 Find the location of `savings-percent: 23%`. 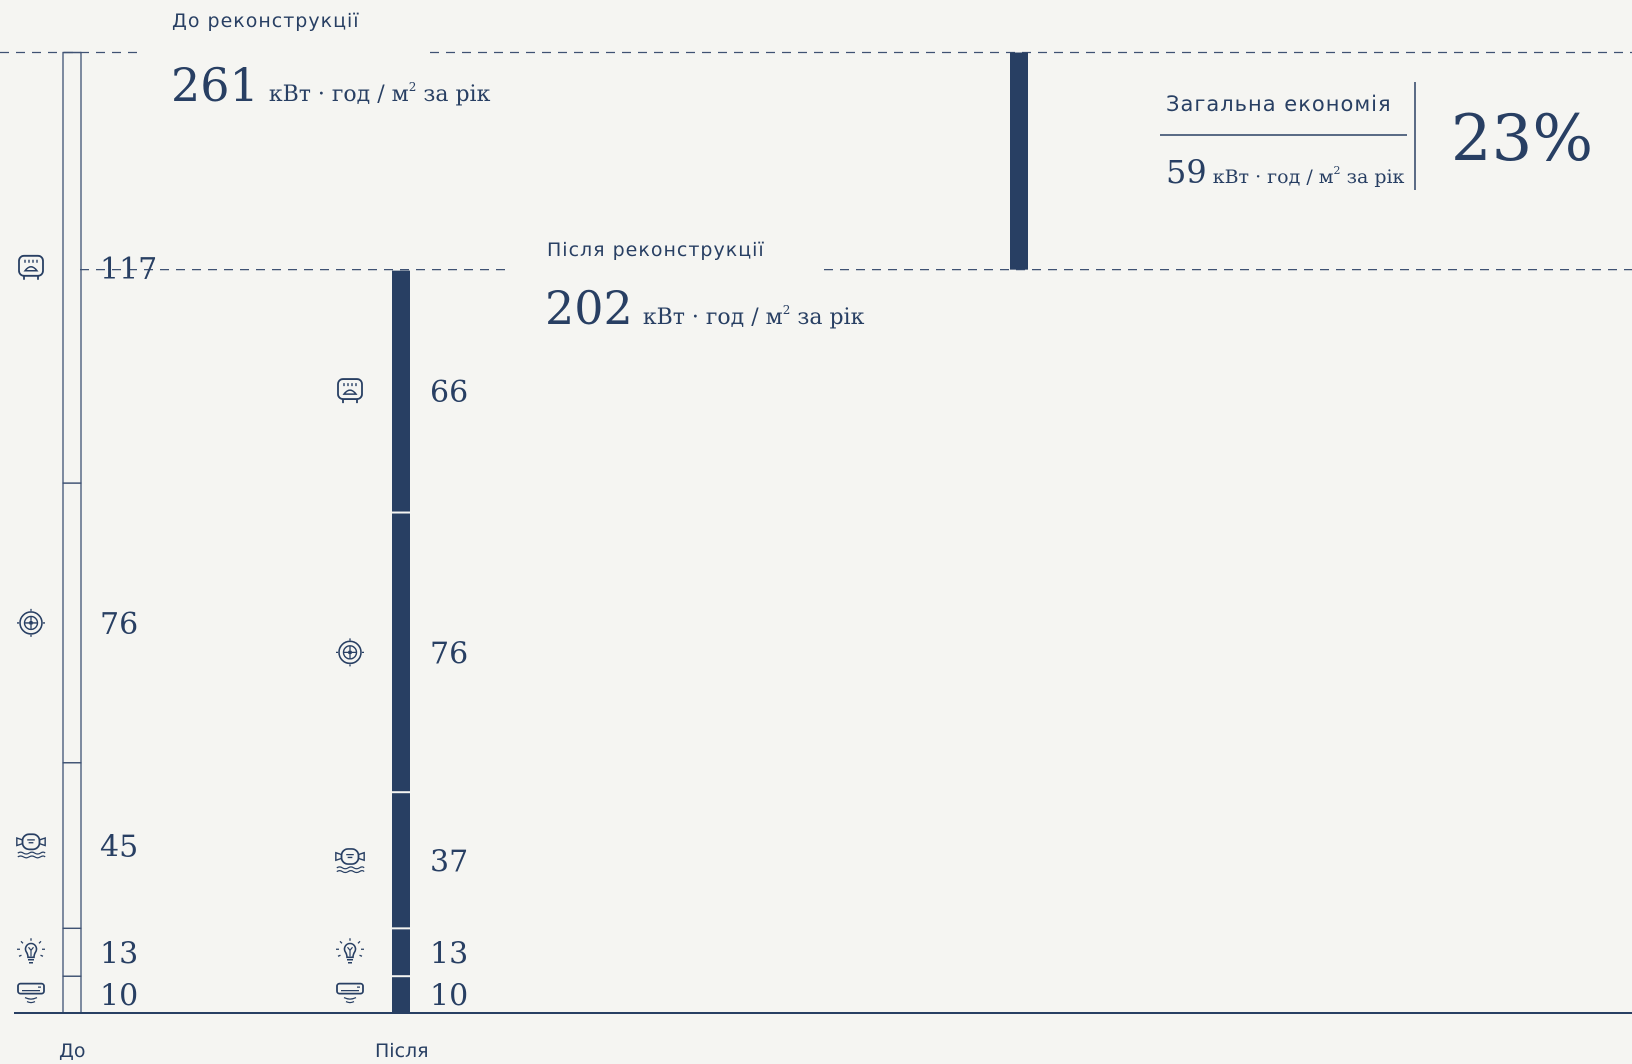

savings-percent: 23% is located at coordinates (1522, 139).